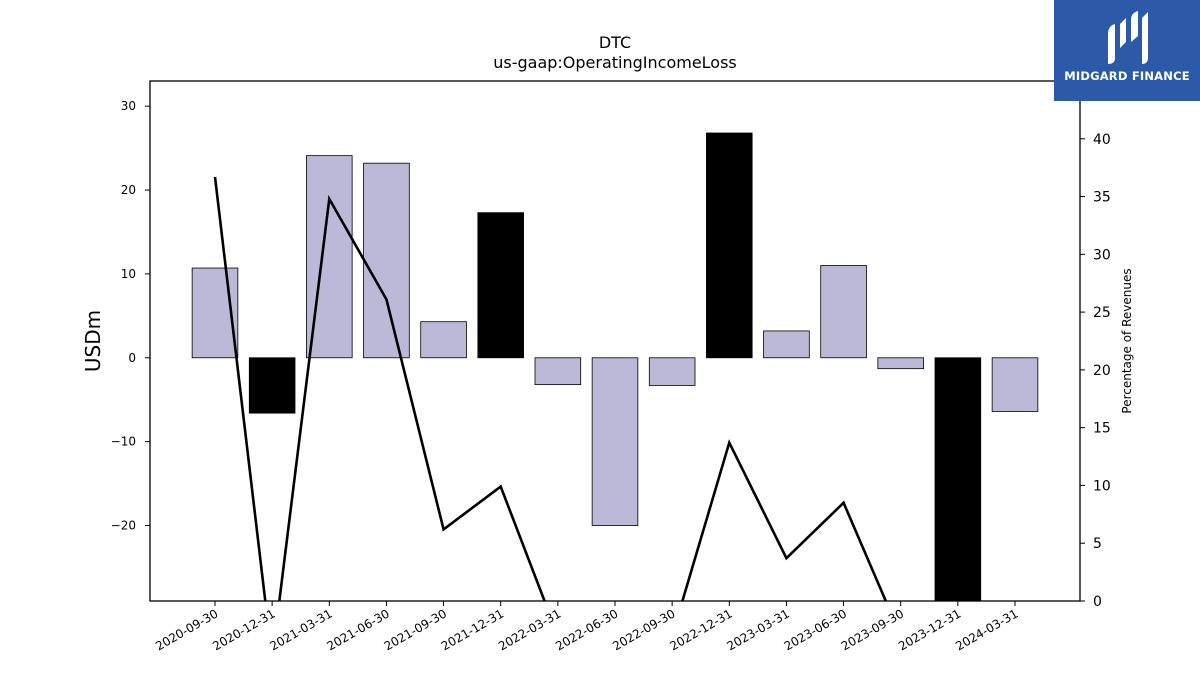 This screenshot has height=675, width=1200. I want to click on x-tick-label: 2022-03-31, so click(529, 629).